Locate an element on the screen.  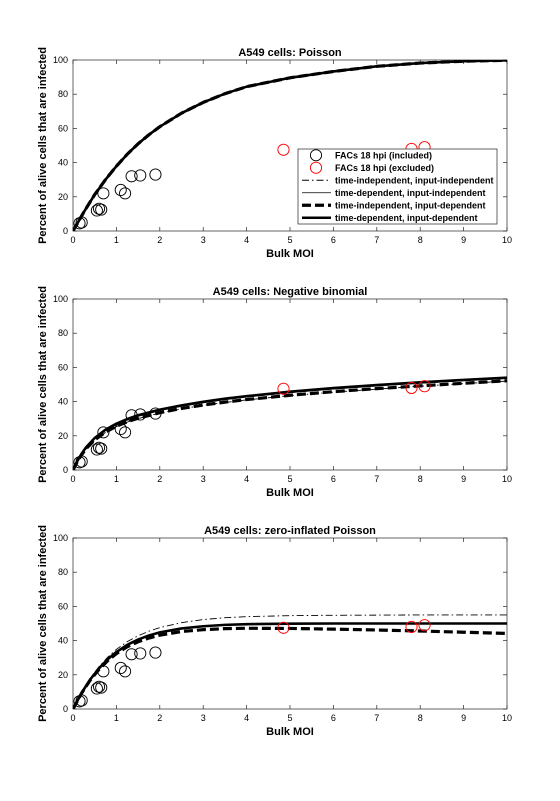
chart-title: A549 cells: Poisson is located at coordinates (290, 53).